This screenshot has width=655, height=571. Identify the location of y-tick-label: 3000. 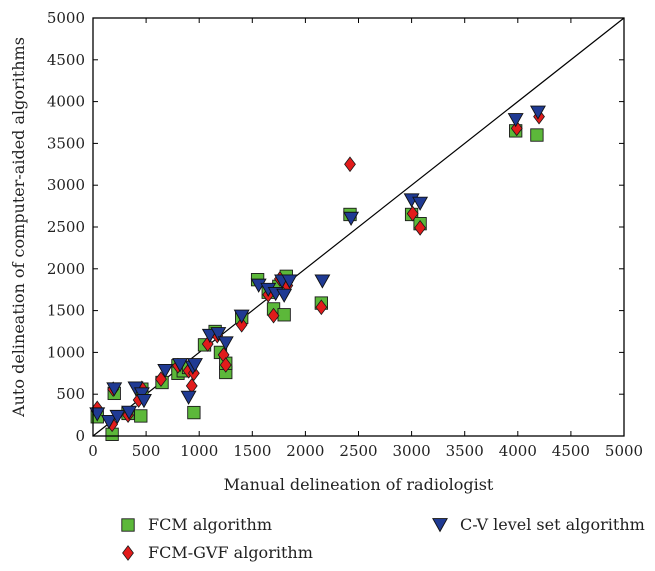
(66, 185).